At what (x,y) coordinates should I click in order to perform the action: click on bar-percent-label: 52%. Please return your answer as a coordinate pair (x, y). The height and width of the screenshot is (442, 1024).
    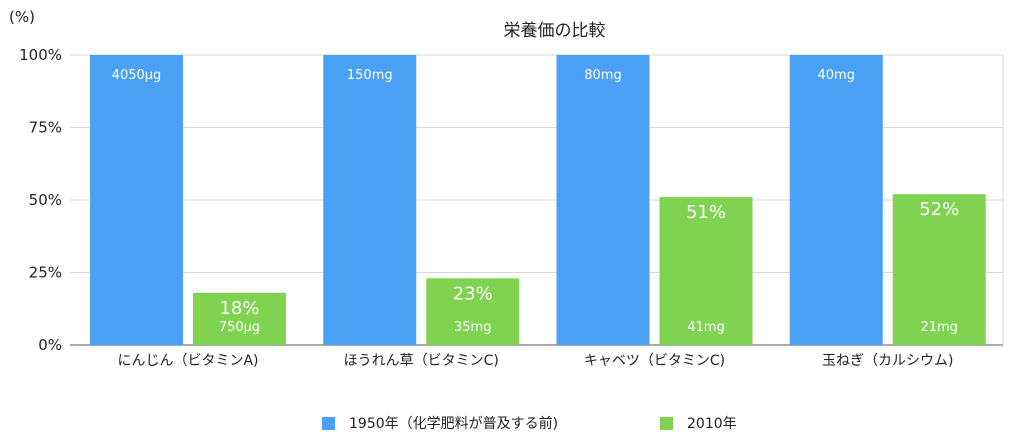
    Looking at the image, I should click on (939, 209).